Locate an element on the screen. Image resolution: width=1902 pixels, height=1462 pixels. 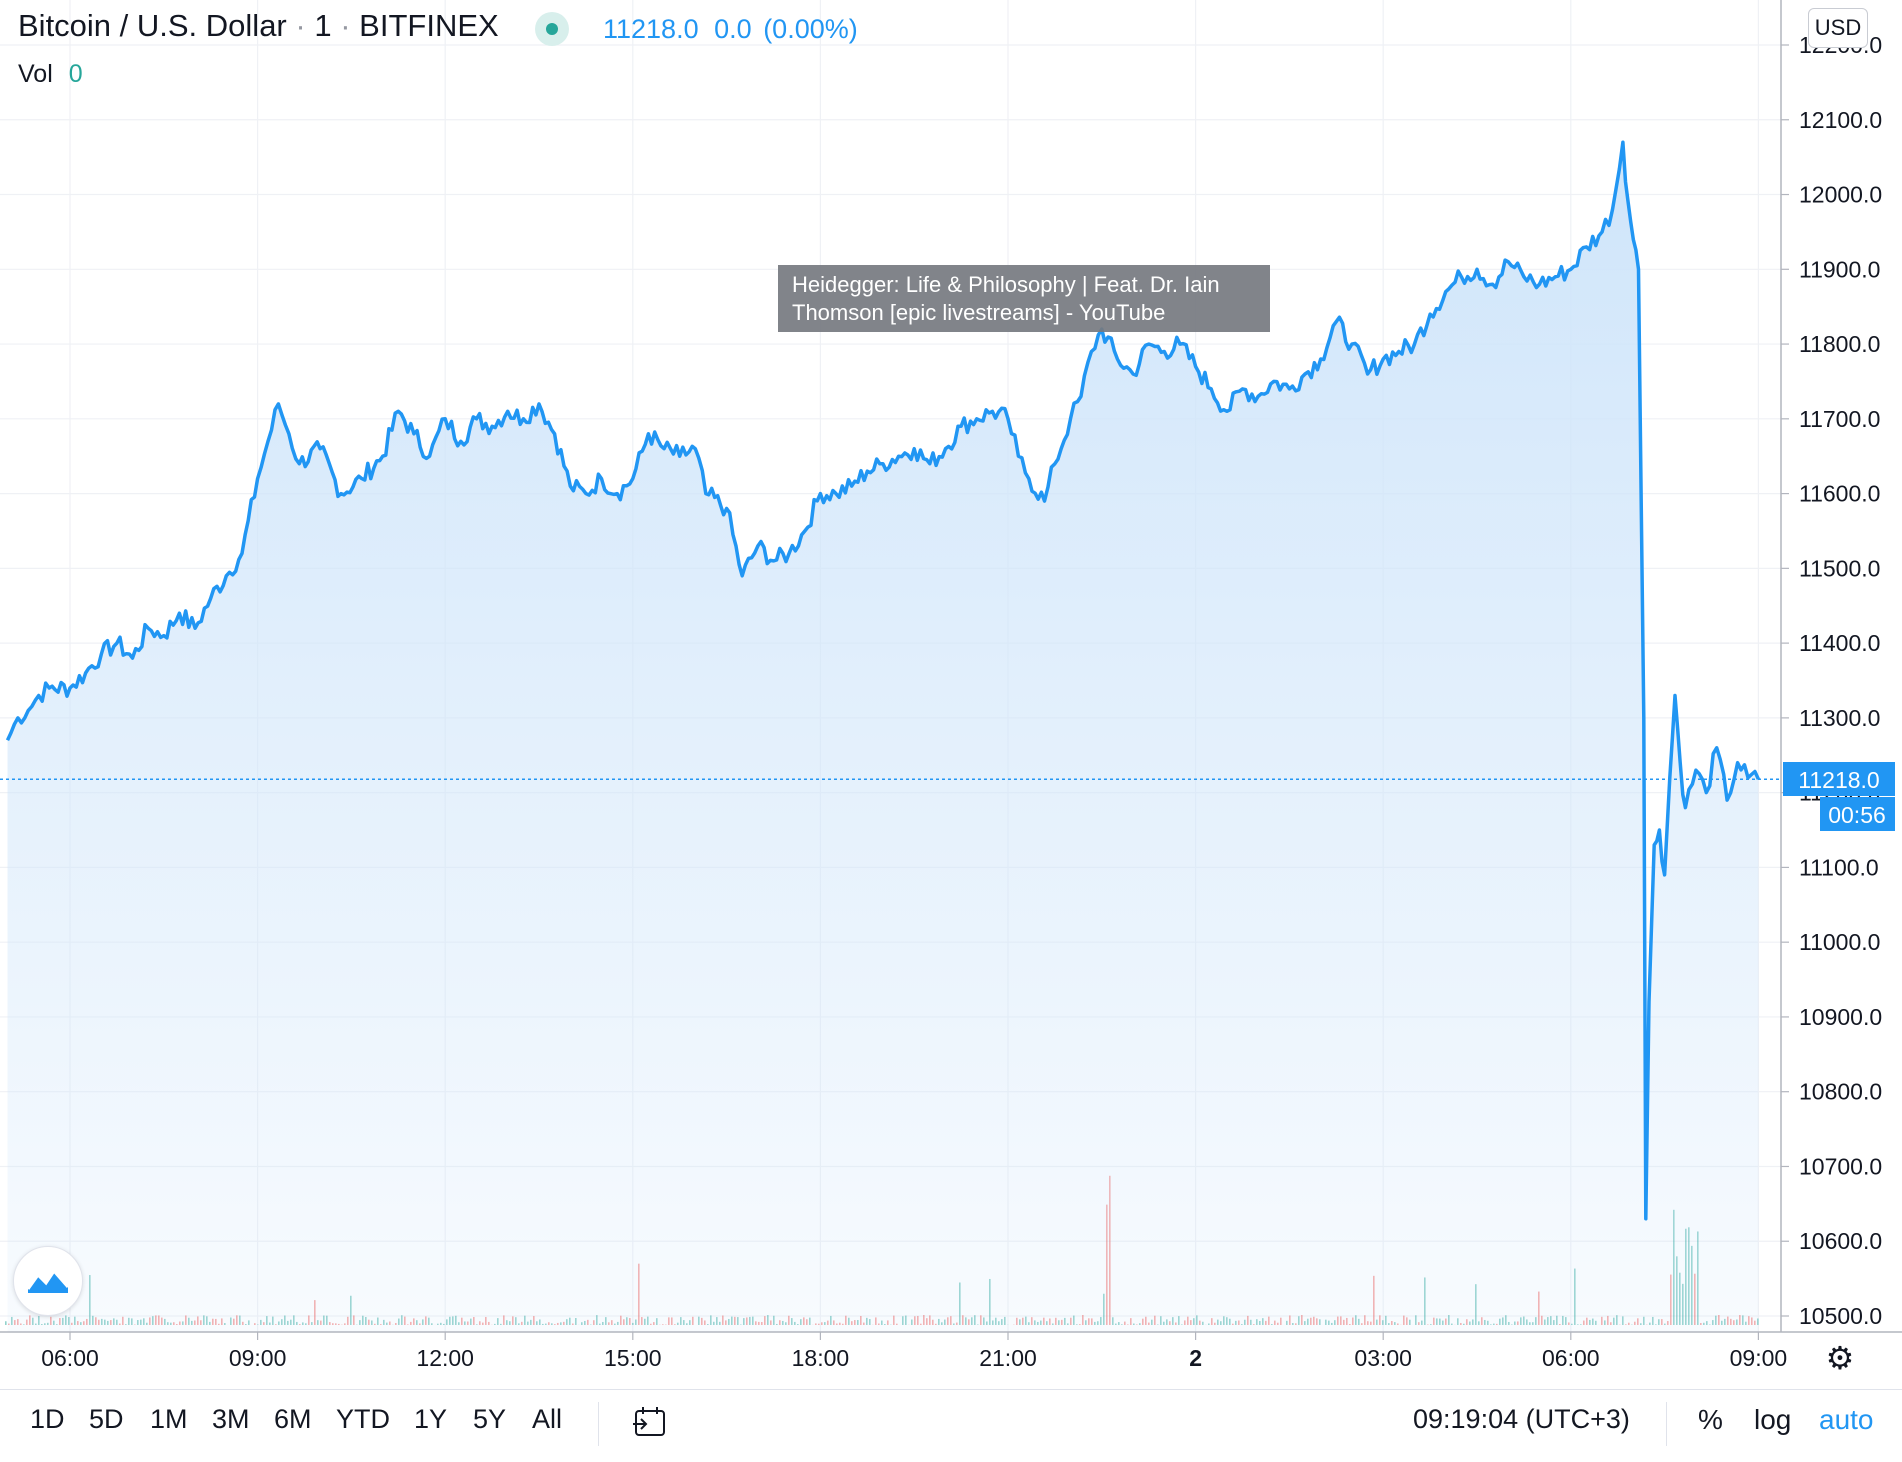
y-tick-label: 11700.0 is located at coordinates (1839, 419).